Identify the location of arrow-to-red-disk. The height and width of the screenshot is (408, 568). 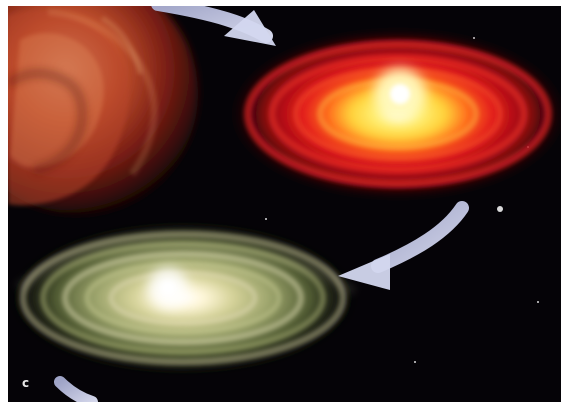
(213, 26).